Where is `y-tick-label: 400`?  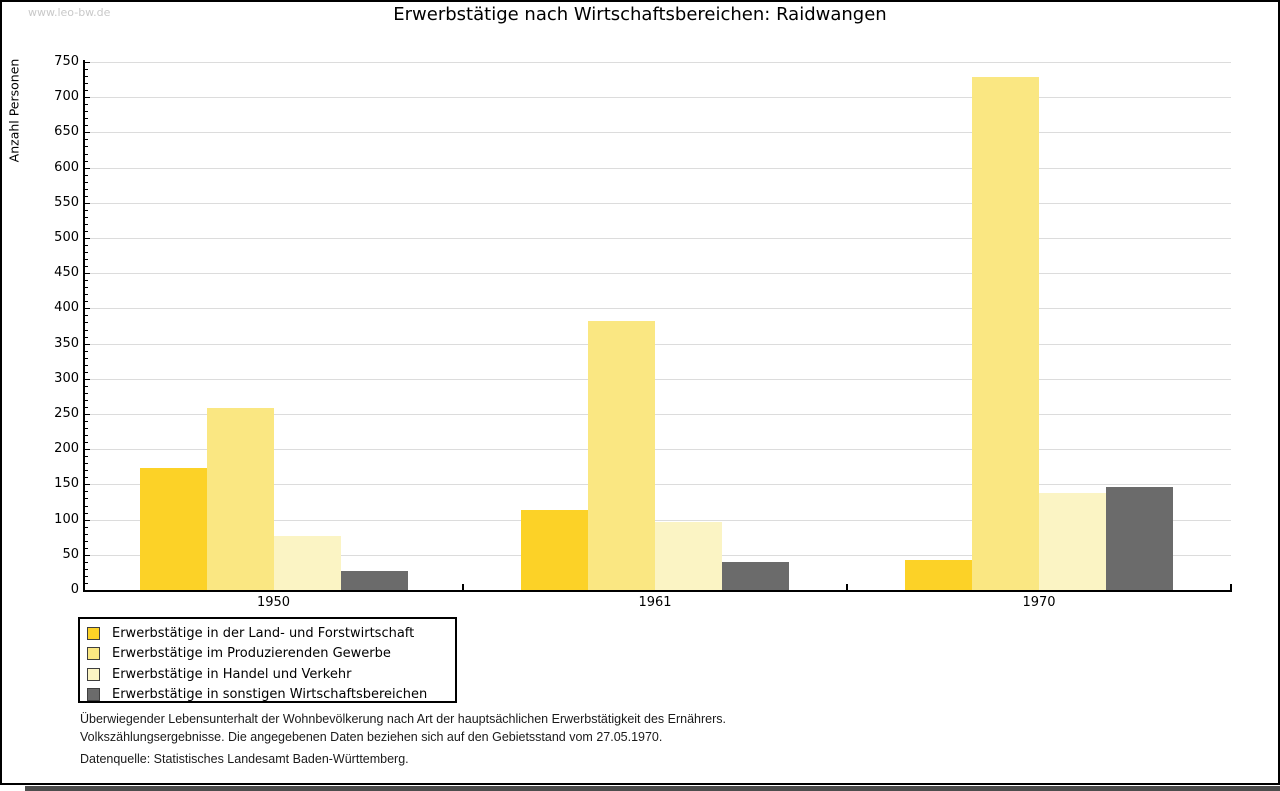 y-tick-label: 400 is located at coordinates (66, 308).